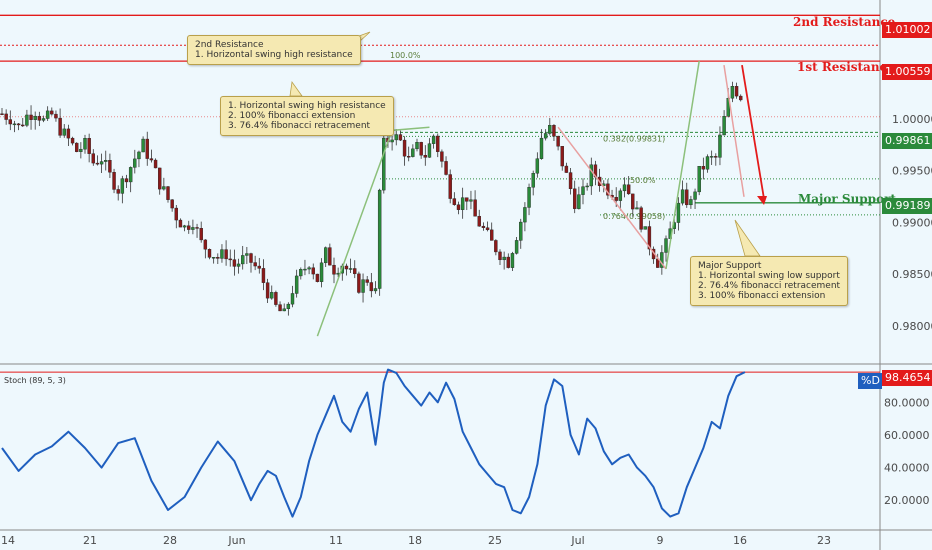  What do you see at coordinates (907, 30) in the screenshot?
I see `price-tag-2nd-resistance: 1.01002` at bounding box center [907, 30].